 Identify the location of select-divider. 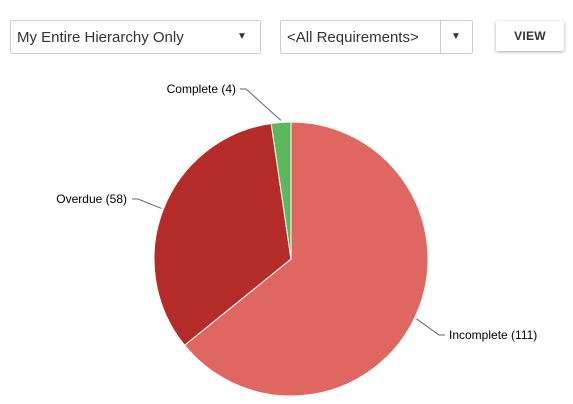
(440, 37).